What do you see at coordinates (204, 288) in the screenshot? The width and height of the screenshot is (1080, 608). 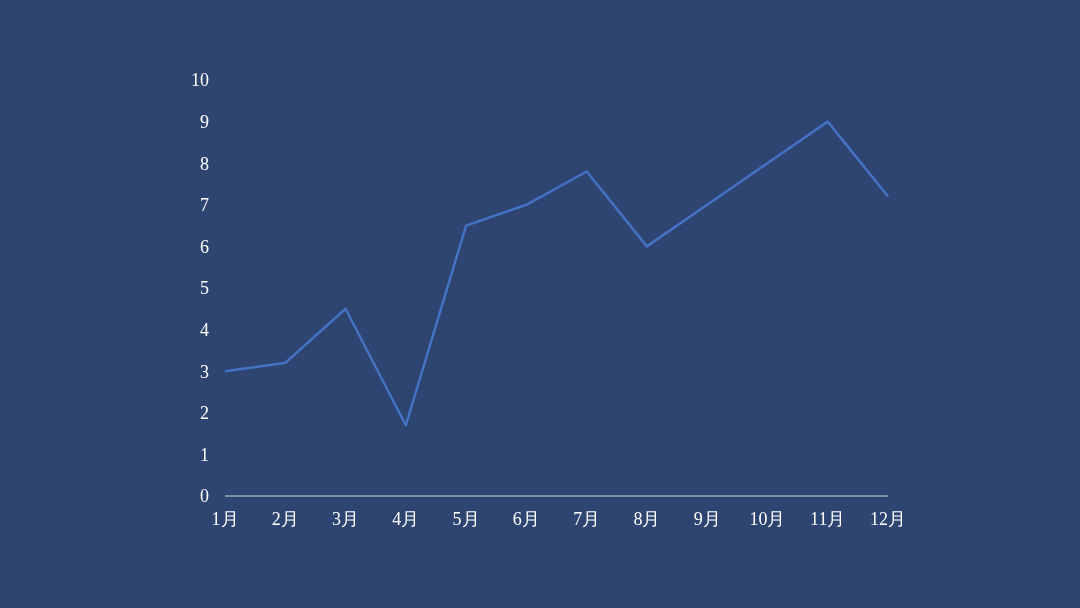 I see `y-tick-label: 5` at bounding box center [204, 288].